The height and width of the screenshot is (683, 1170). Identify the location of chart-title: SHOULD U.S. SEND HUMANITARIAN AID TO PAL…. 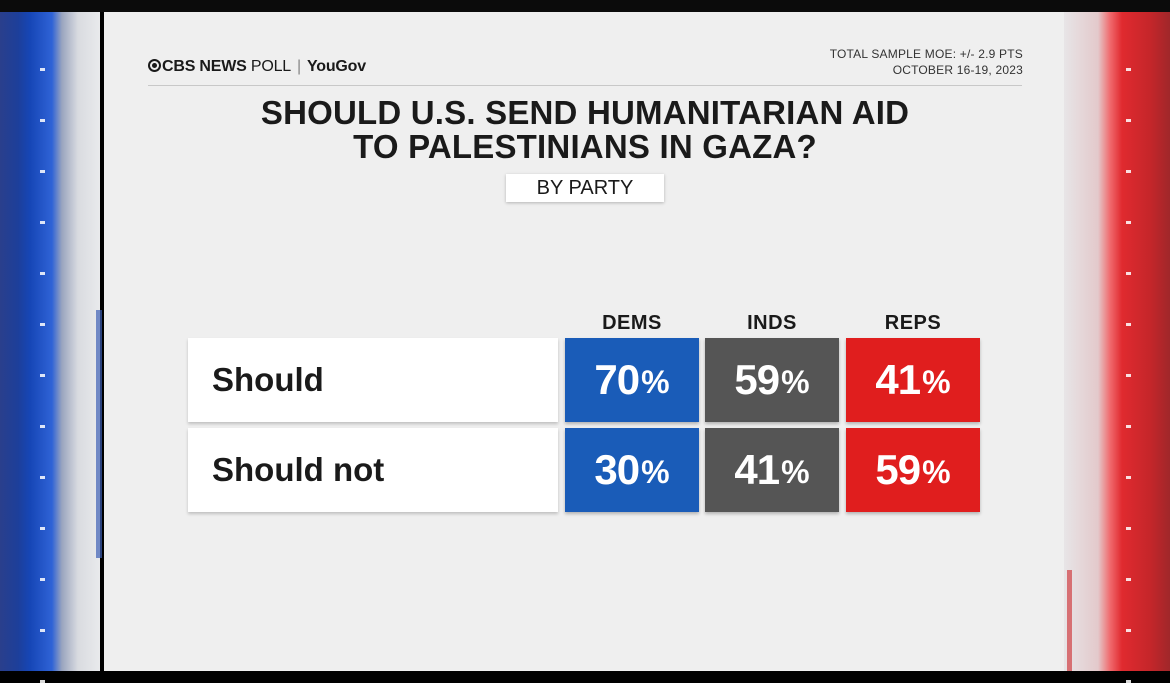
(585, 130).